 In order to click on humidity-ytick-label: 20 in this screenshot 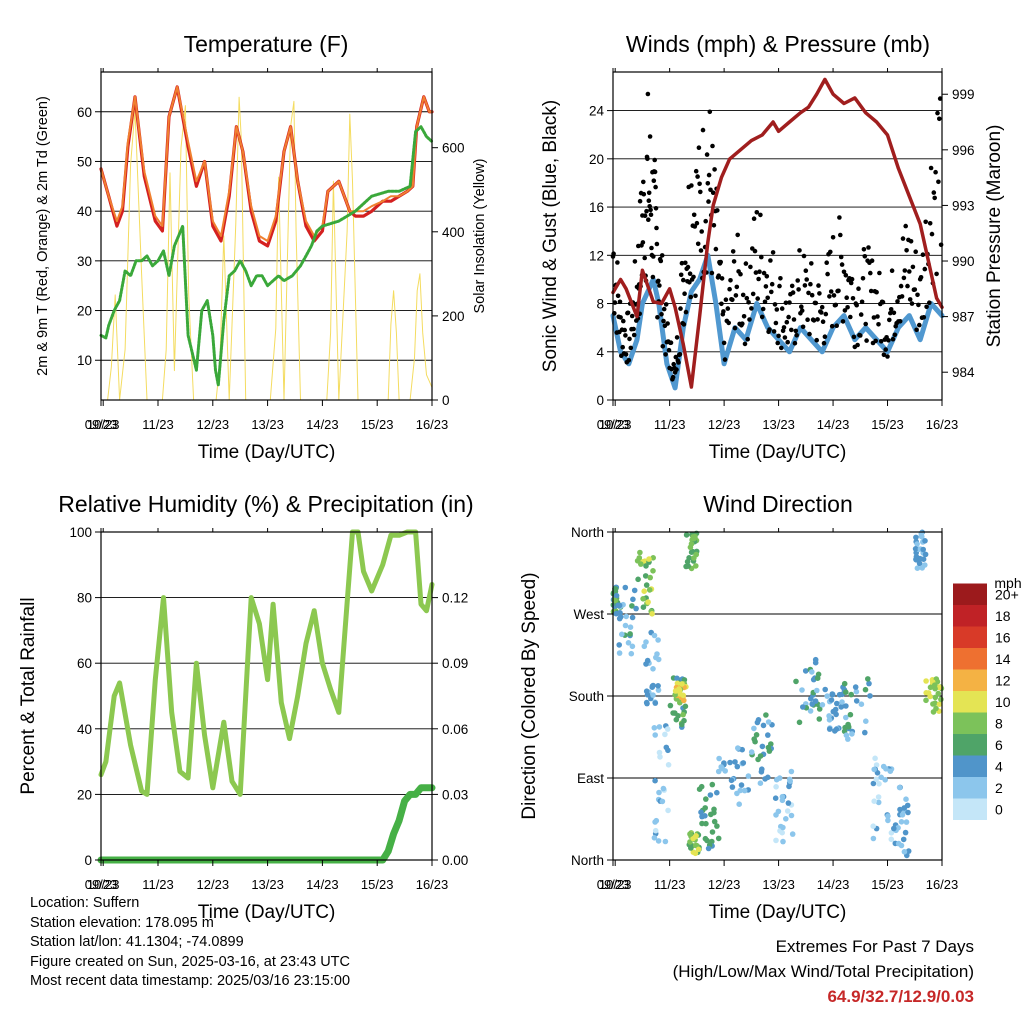, I will do `click(84, 794)`.